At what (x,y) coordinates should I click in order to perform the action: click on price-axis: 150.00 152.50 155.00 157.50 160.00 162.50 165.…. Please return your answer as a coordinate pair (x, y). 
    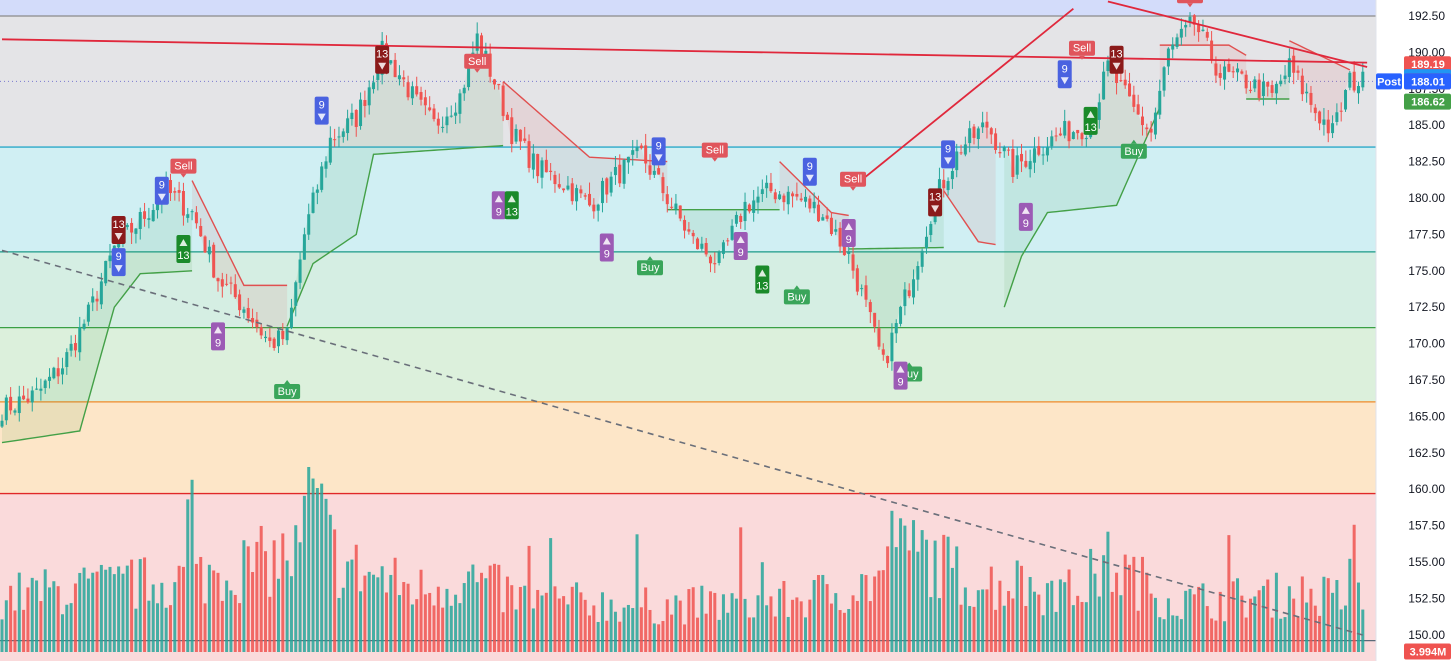
    Looking at the image, I should click on (1415, 330).